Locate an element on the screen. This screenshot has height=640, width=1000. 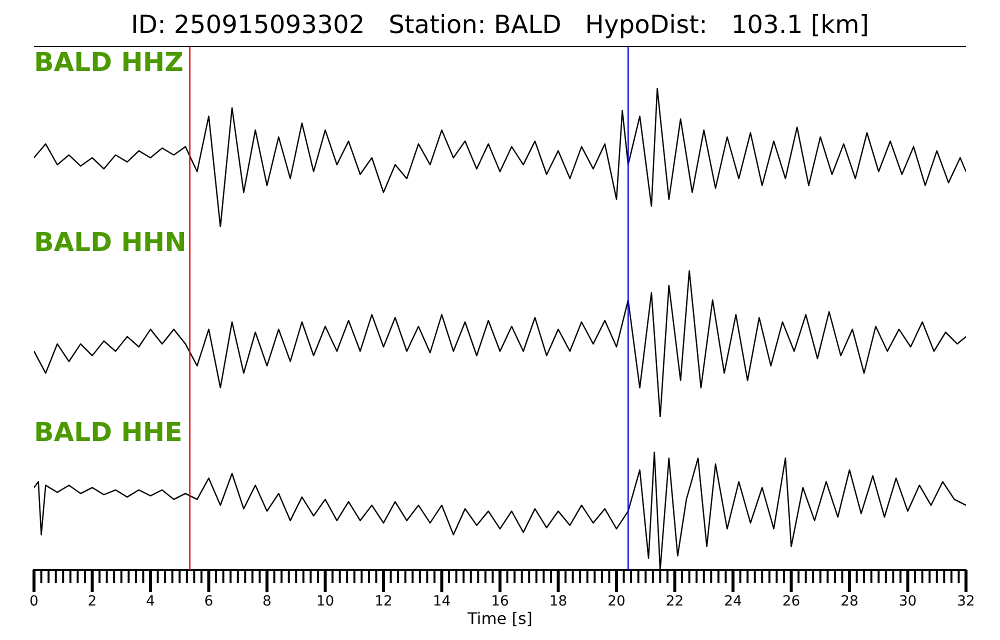
x-tick-label: 8 is located at coordinates (267, 602).